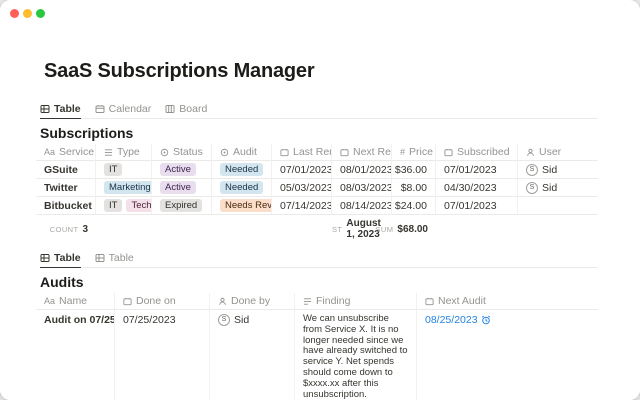 The height and width of the screenshot is (400, 640). I want to click on next-renewal-cell: 08/14/2023, so click(362, 206).